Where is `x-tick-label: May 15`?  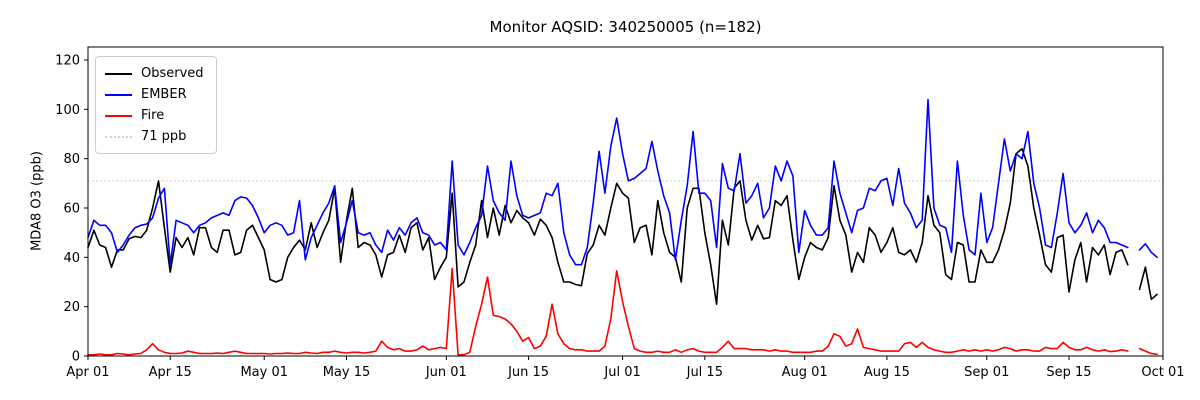 x-tick-label: May 15 is located at coordinates (347, 372).